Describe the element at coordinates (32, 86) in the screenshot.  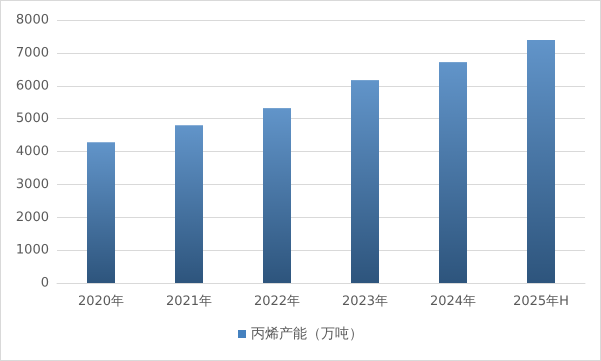
I see `y-tick-label: 6000` at that location.